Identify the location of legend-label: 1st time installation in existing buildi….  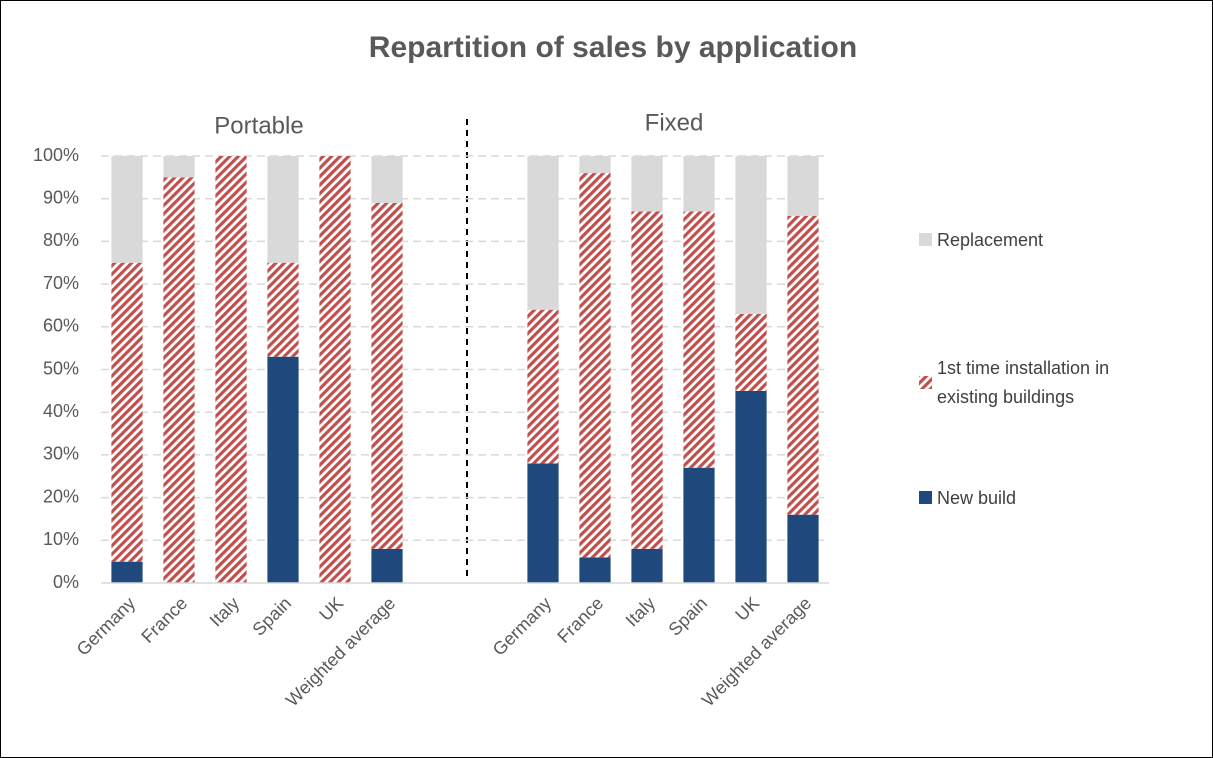
(1023, 382).